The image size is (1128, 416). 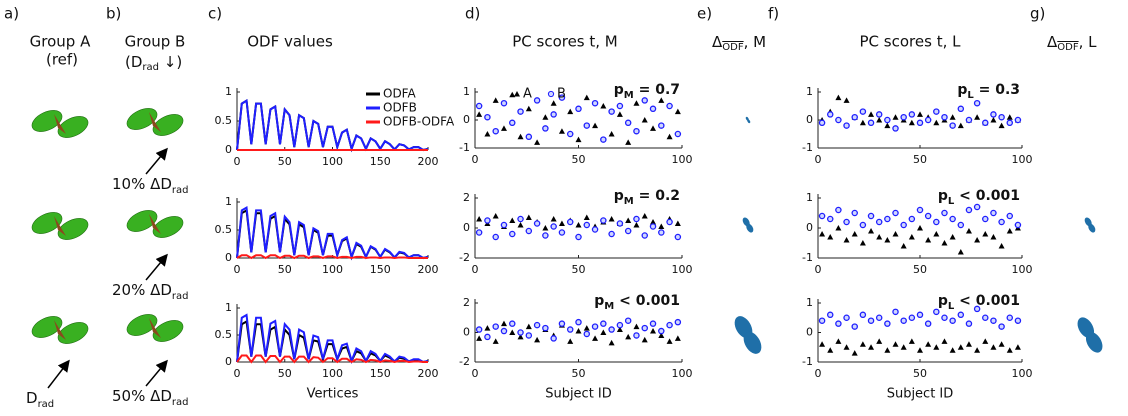 What do you see at coordinates (464, 257) in the screenshot?
I see `y-tick-label: -2` at bounding box center [464, 257].